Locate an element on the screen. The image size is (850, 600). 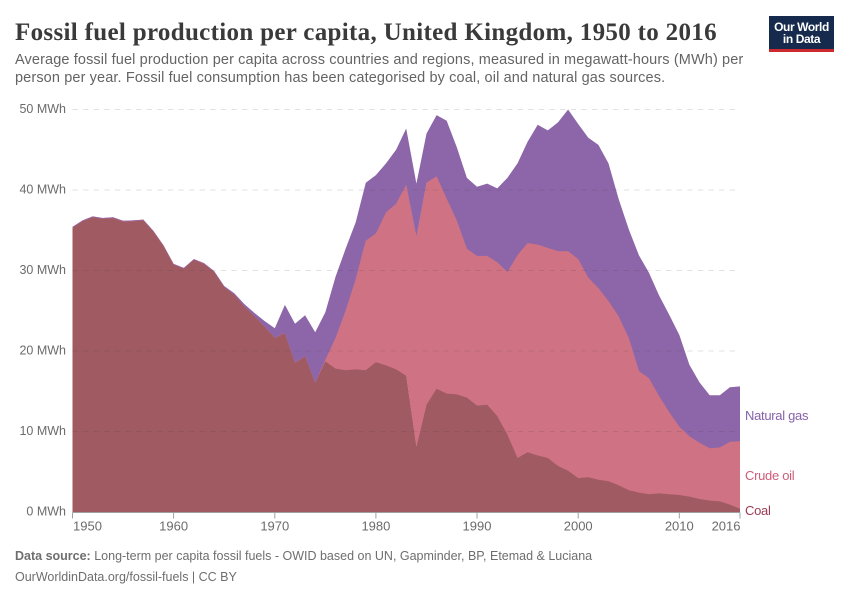
svg-text: 10 MWh is located at coordinates (42, 431).